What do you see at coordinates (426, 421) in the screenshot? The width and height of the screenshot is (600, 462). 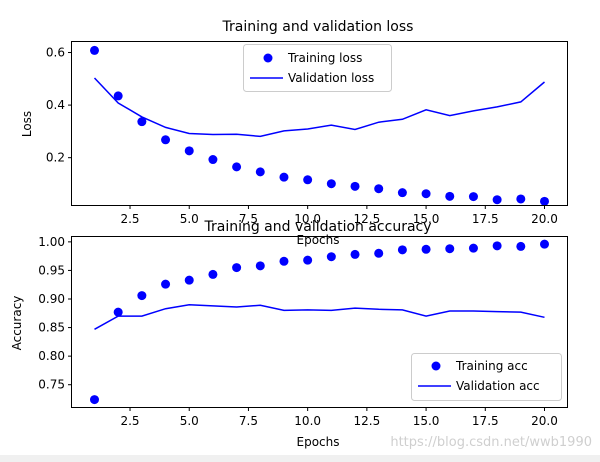 I see `accuracy-x-tick-label: 15.0` at bounding box center [426, 421].